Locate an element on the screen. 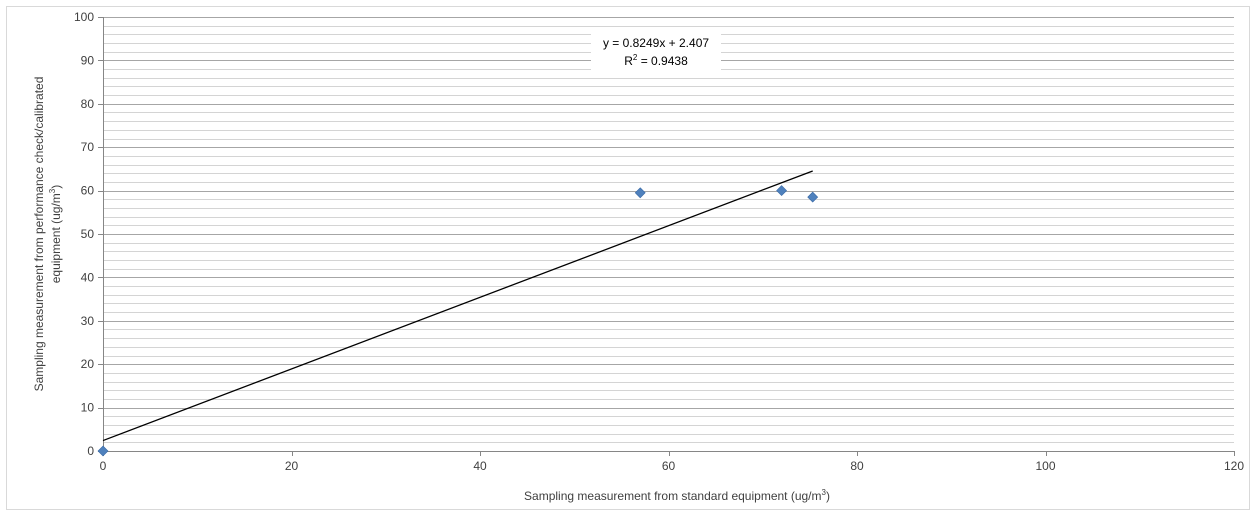 Image resolution: width=1256 pixels, height=516 pixels. y-tick-label: 10 is located at coordinates (88, 408).